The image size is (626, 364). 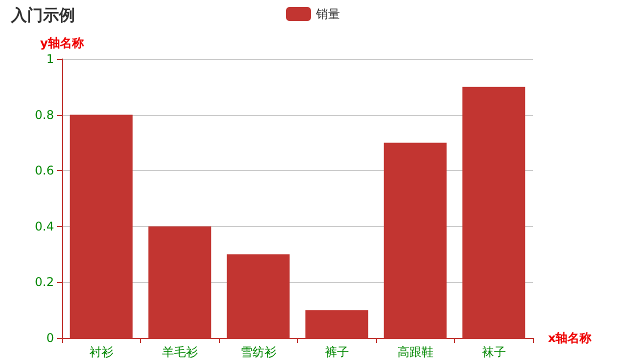 What do you see at coordinates (258, 352) in the screenshot?
I see `x-tick-label: 雪纺衫` at bounding box center [258, 352].